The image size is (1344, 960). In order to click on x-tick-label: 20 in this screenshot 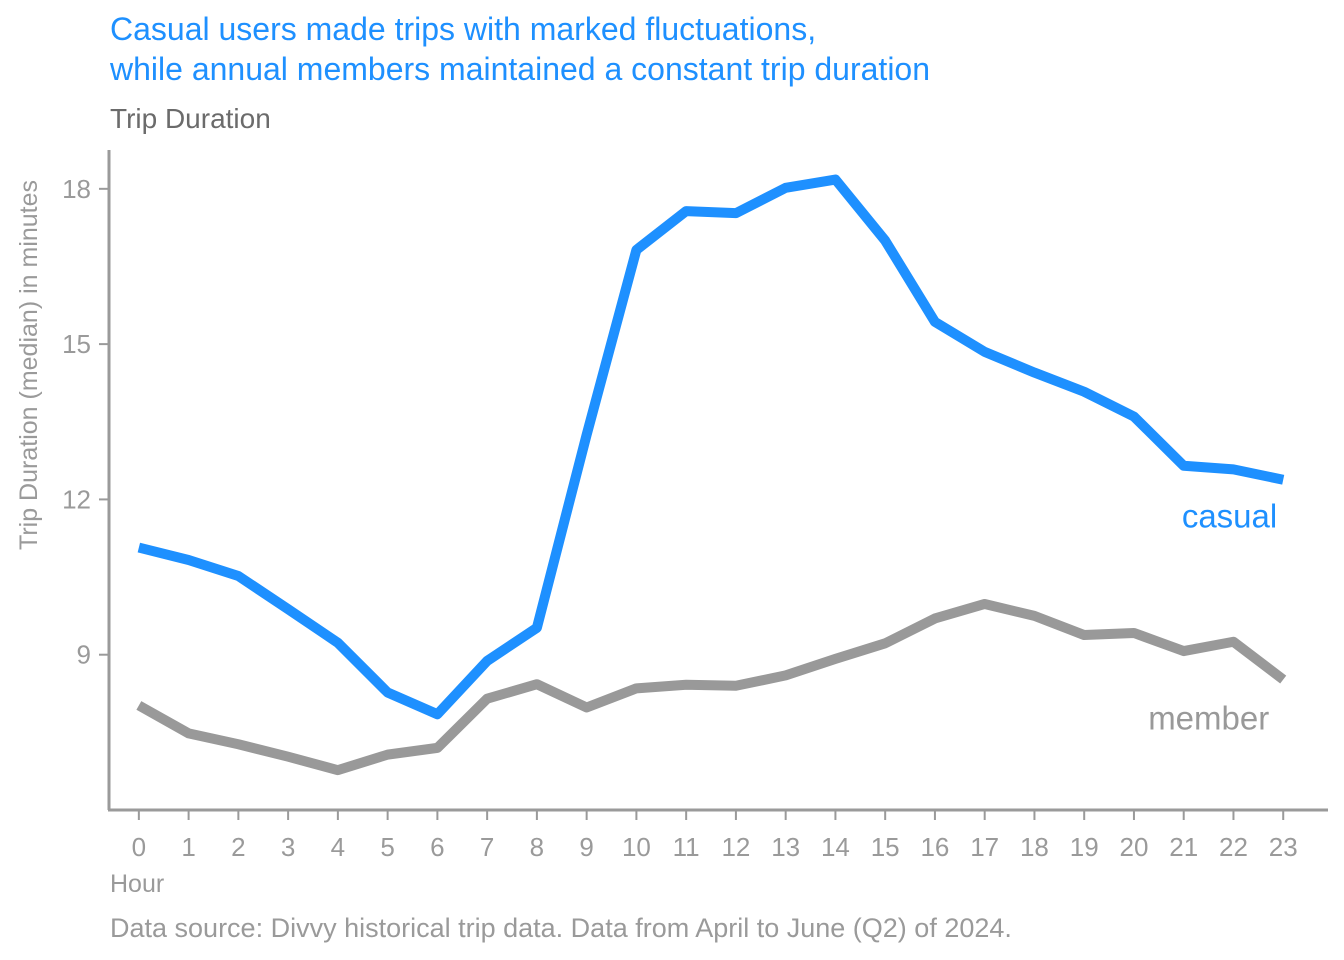, I will do `click(1133, 847)`.